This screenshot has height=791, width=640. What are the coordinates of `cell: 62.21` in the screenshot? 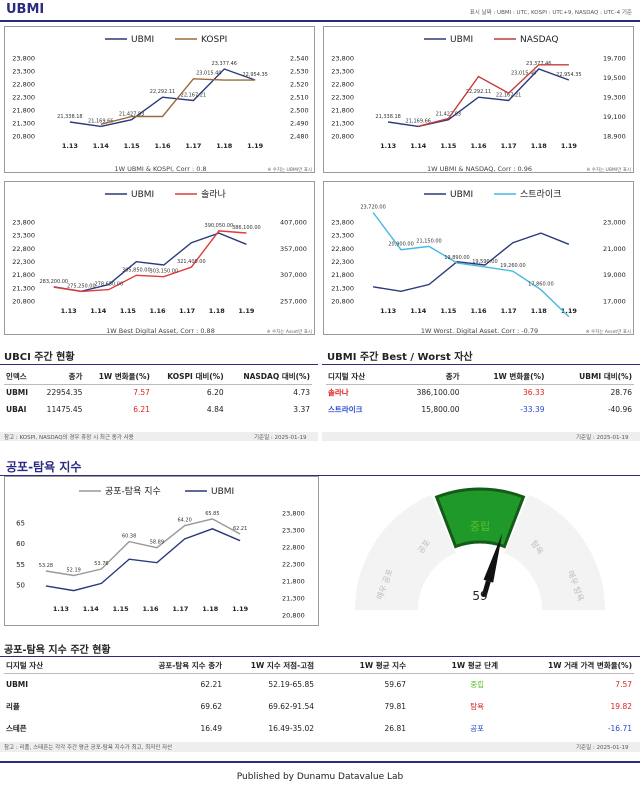 It's located at (211, 684).